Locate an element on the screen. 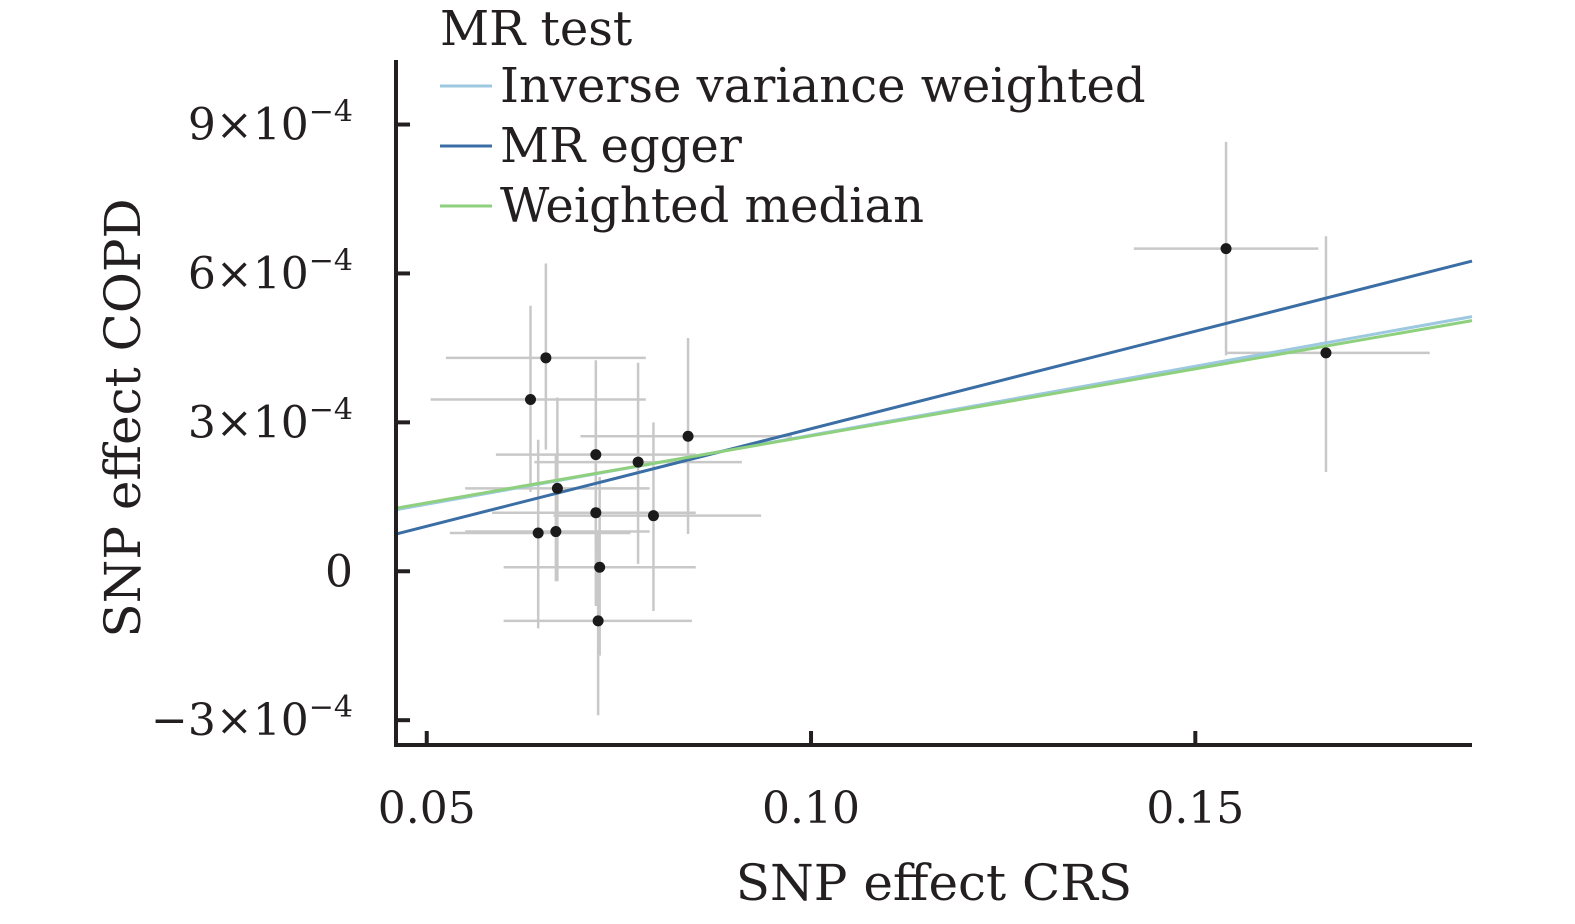  x-tick-label: 0.10 is located at coordinates (811, 808).